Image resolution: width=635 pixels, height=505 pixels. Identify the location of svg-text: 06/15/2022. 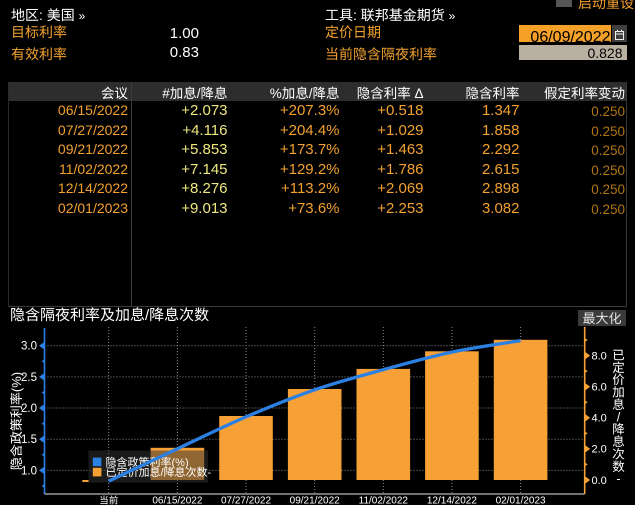
(177, 498).